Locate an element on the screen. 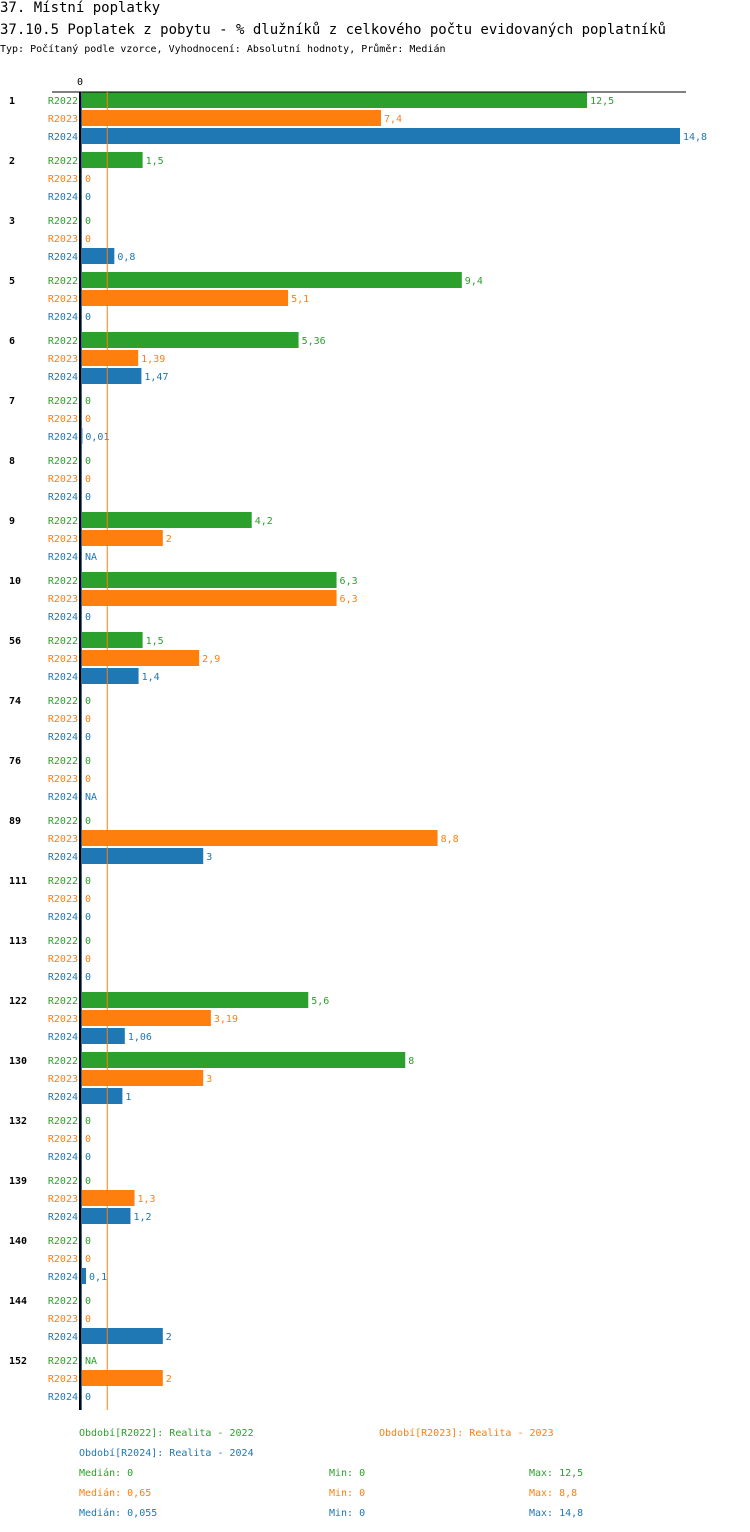 The width and height of the screenshot is (750, 1532). value-label: 0,01 is located at coordinates (97, 437).